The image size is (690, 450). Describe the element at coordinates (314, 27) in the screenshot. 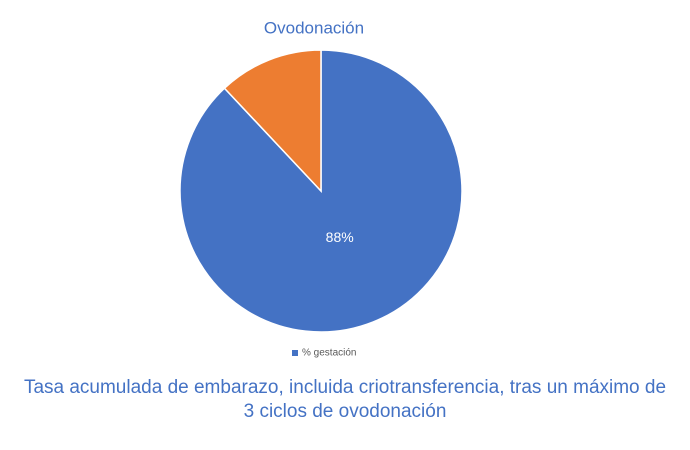

I see `chart-title: Ovodonación` at that location.